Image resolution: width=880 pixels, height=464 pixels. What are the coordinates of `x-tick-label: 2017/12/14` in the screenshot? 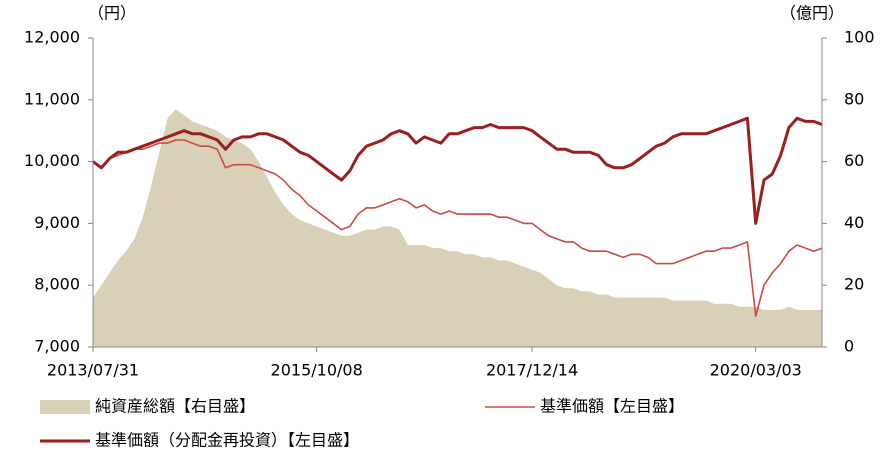 It's located at (532, 370).